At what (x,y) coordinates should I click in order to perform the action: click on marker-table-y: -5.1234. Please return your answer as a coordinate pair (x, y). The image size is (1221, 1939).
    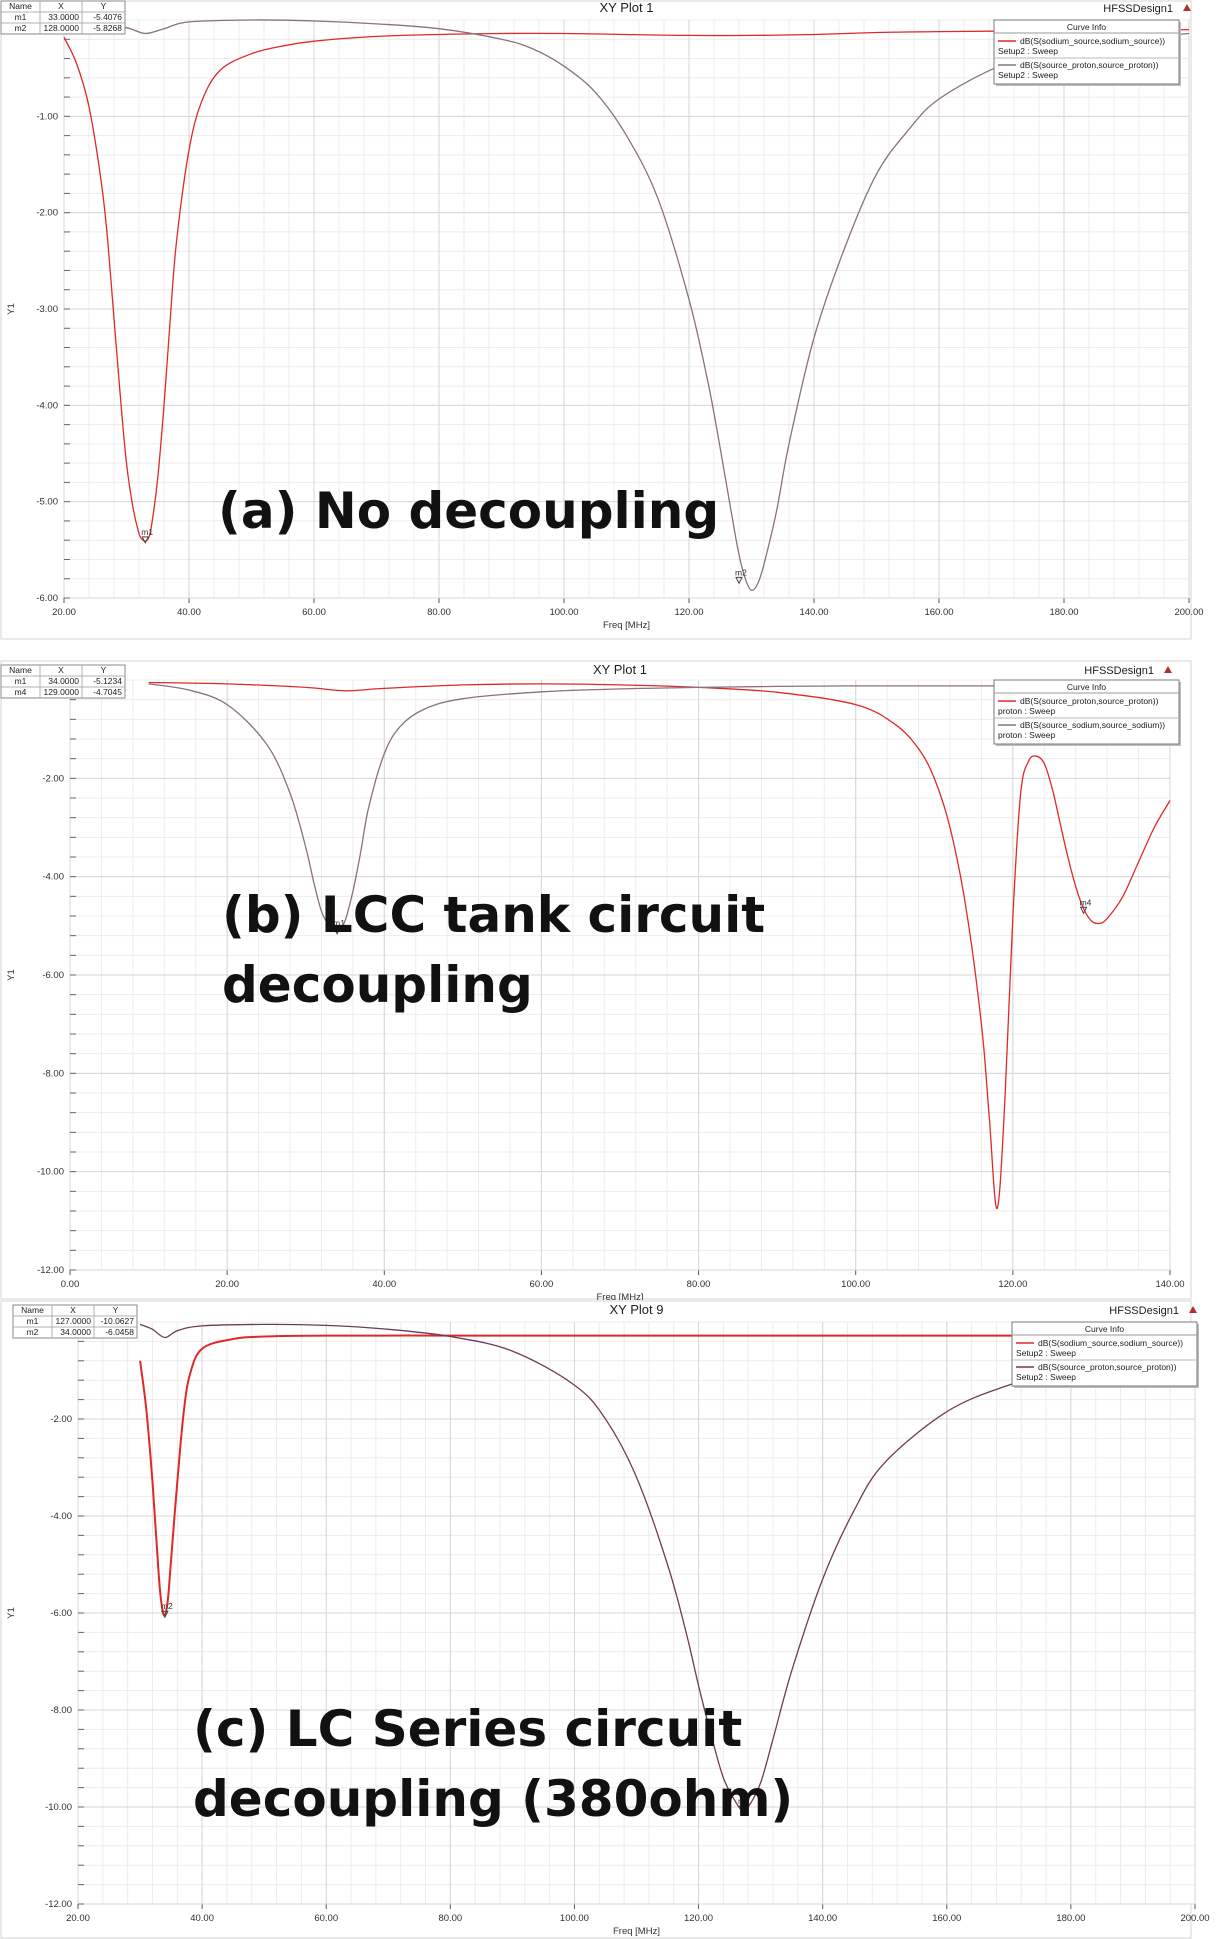
    Looking at the image, I should click on (107, 681).